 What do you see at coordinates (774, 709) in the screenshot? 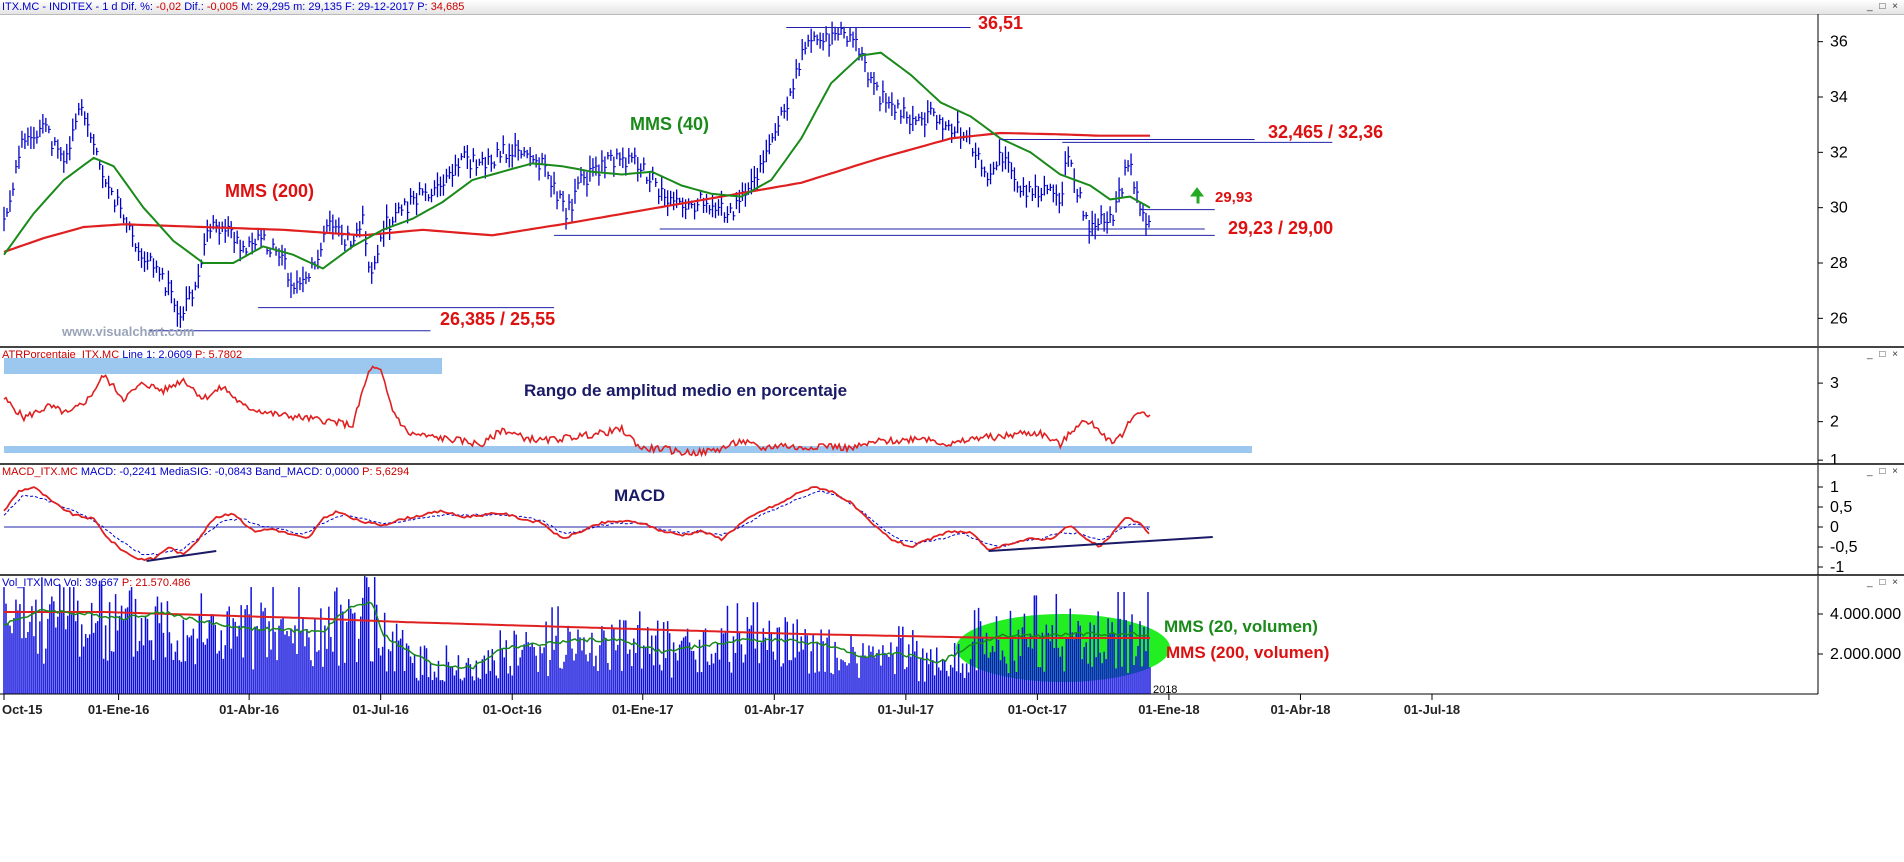
I see `x-tick-label: 01-Abr-17` at bounding box center [774, 709].